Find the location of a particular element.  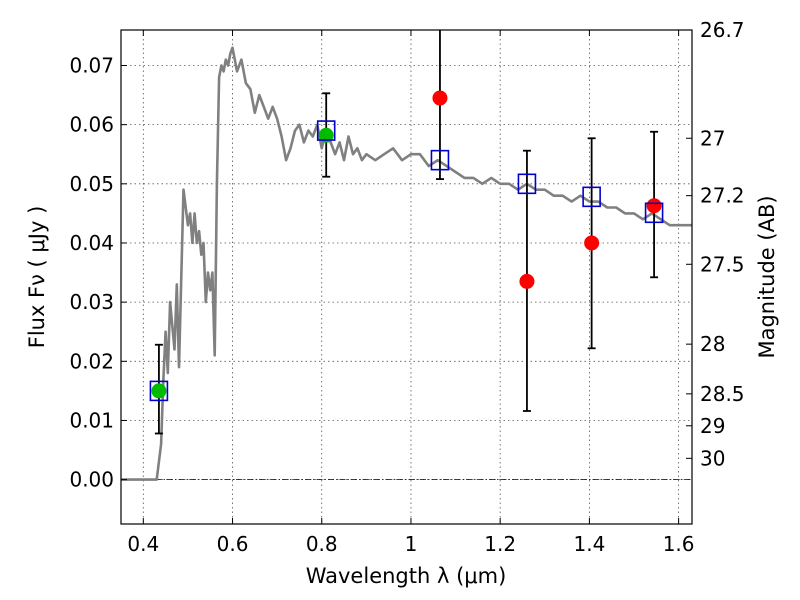

magnitude-tick-label: 28.5 is located at coordinates (722, 394).